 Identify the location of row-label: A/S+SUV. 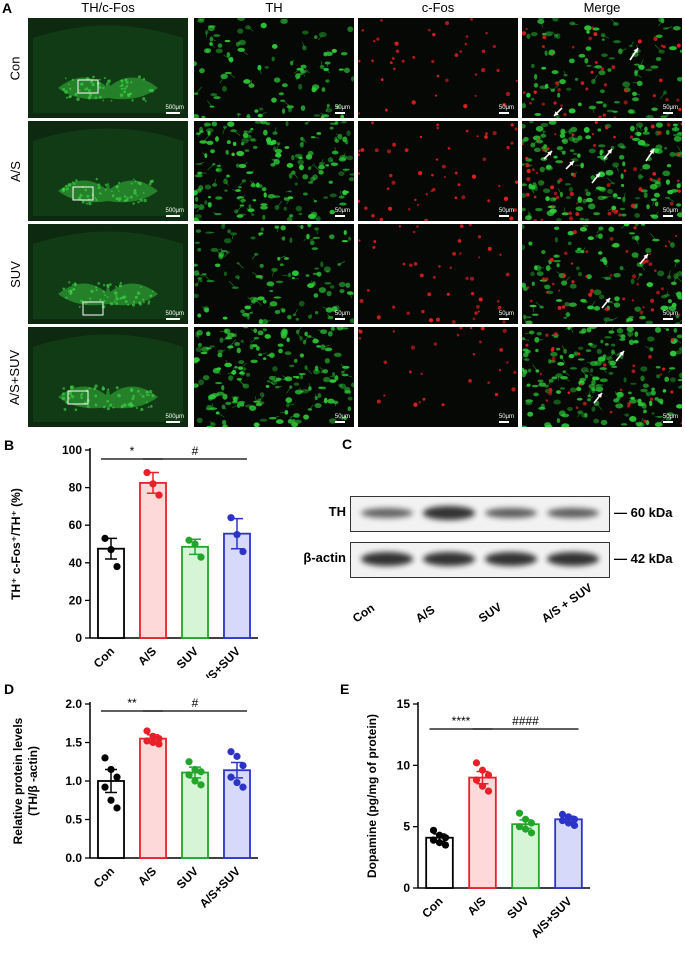
(15, 377).